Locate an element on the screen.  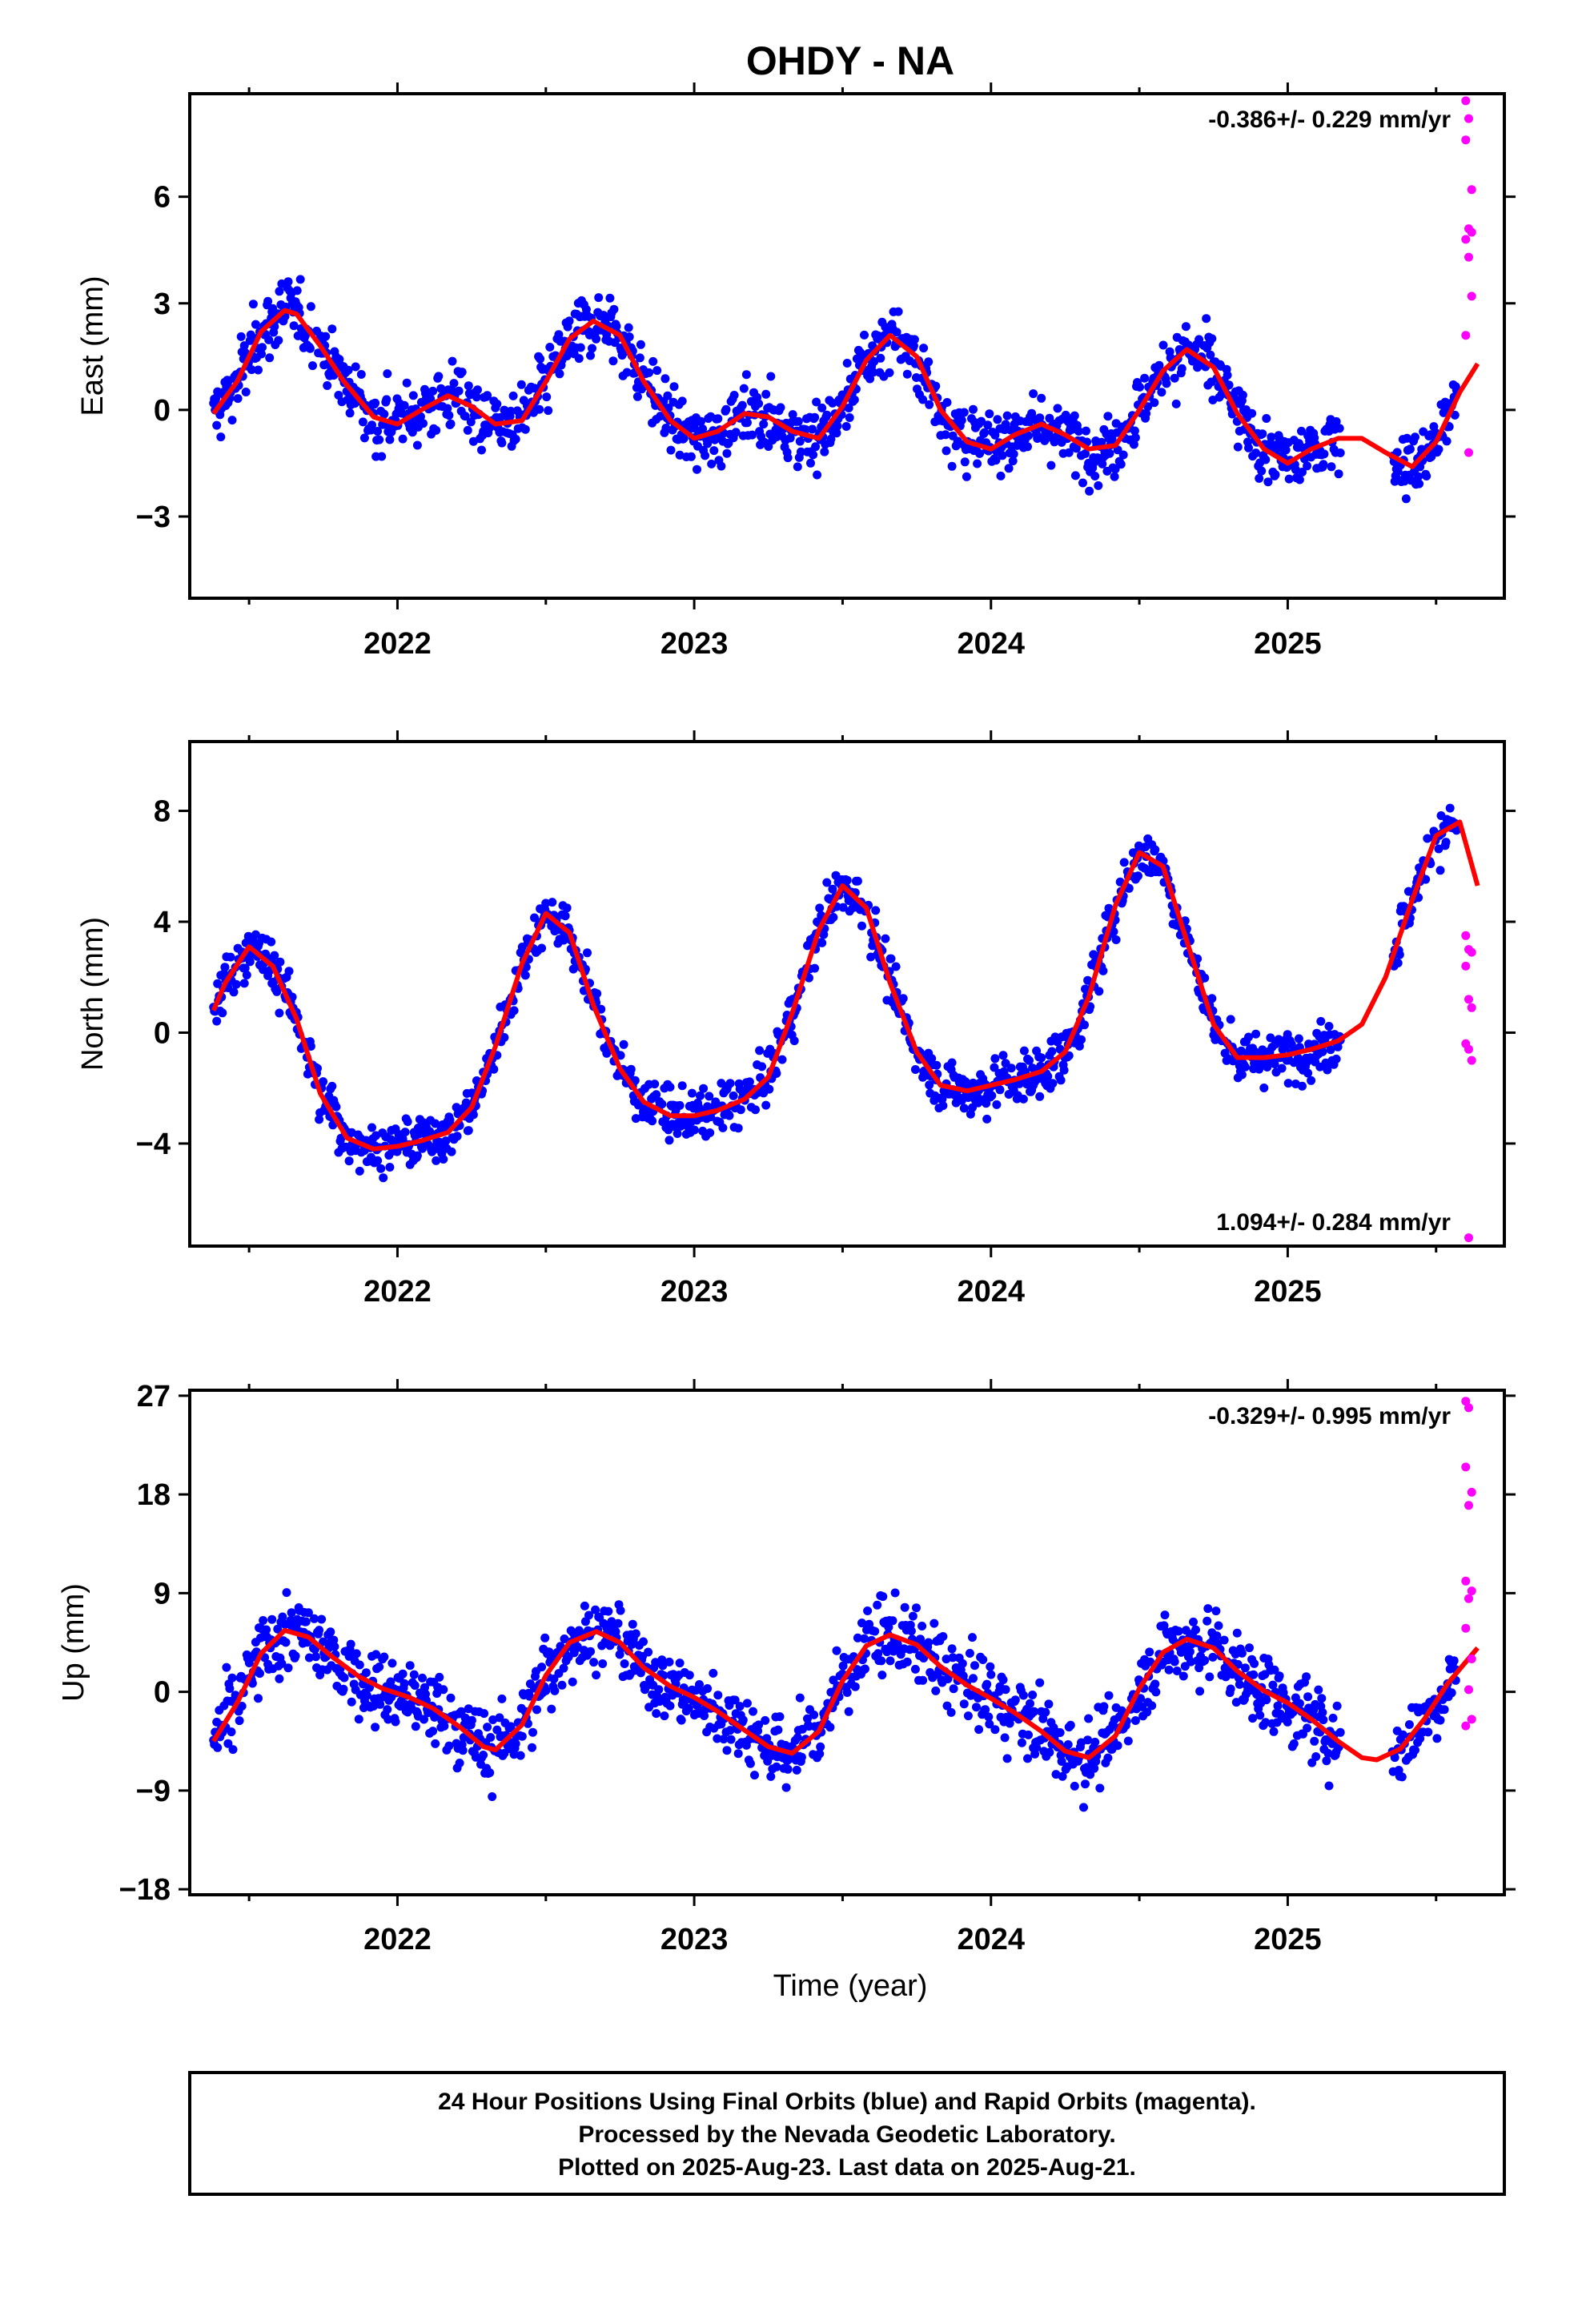
east-rate-annotation: -0.386+/- 0.229 mm/yr is located at coordinates (1329, 120).